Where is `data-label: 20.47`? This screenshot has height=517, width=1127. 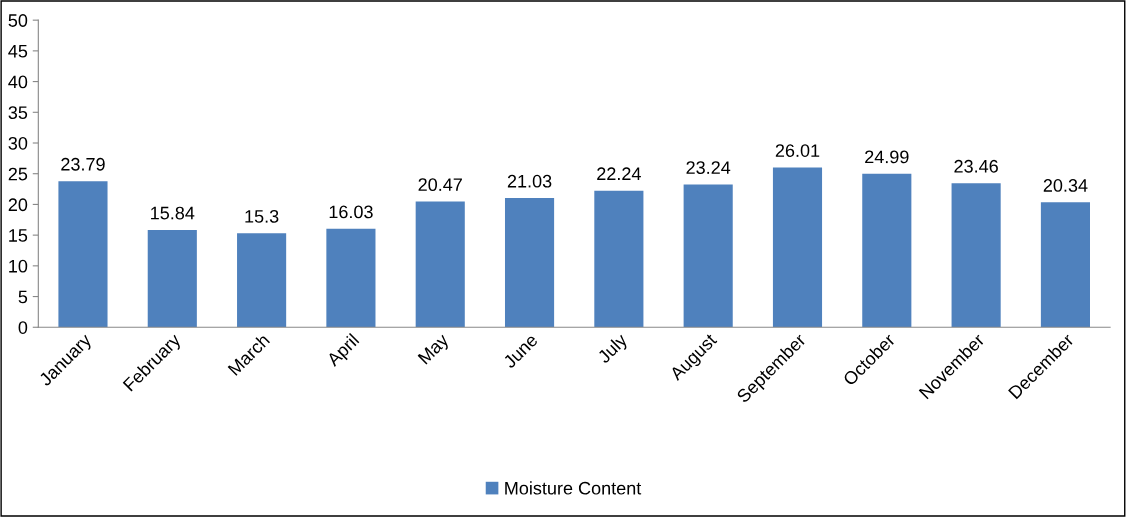
data-label: 20.47 is located at coordinates (440, 185).